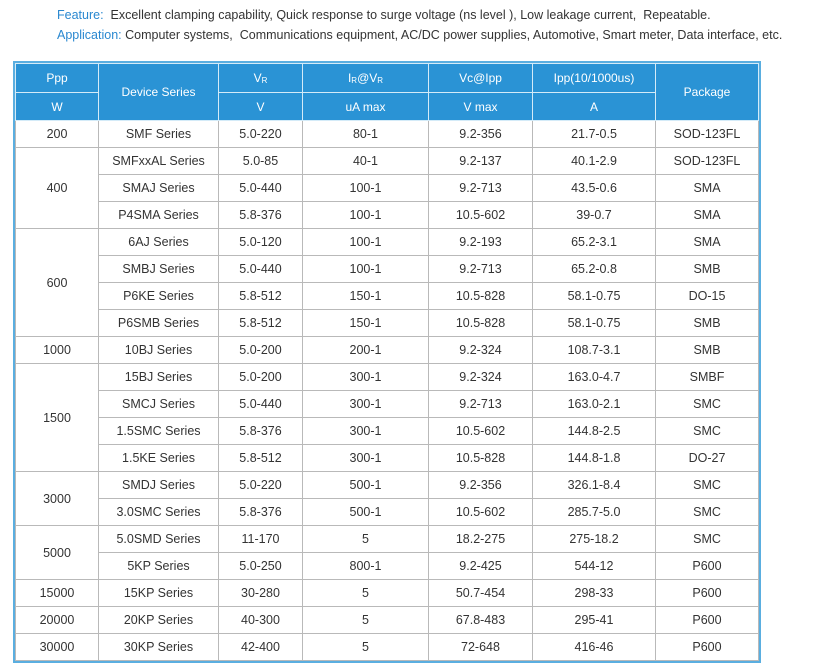 This screenshot has width=822, height=668. I want to click on table-cell: DO-27, so click(707, 458).